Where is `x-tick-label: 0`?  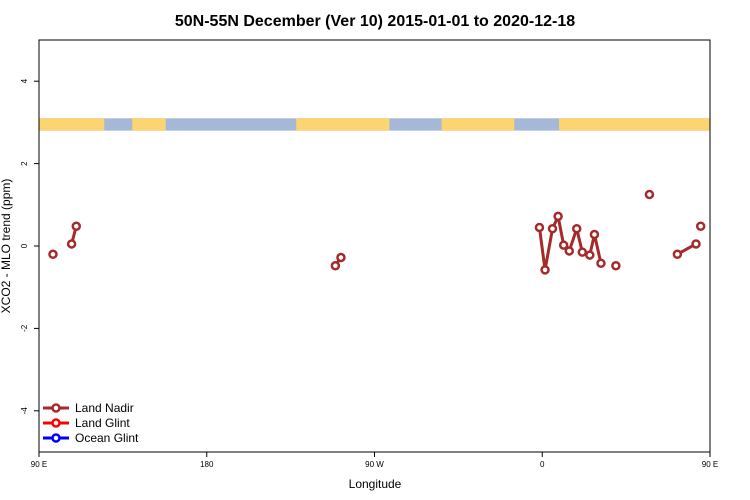
x-tick-label: 0 is located at coordinates (542, 464).